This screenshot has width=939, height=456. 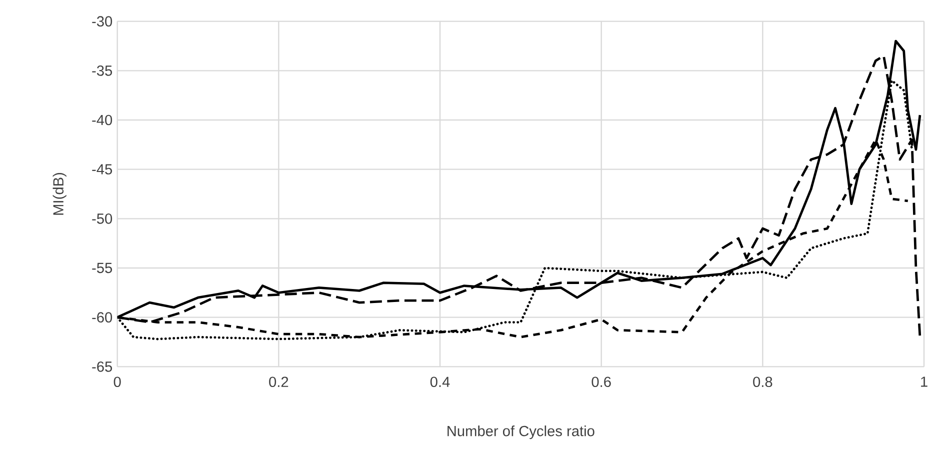 What do you see at coordinates (440, 382) in the screenshot?
I see `x-tick-label: 0.4` at bounding box center [440, 382].